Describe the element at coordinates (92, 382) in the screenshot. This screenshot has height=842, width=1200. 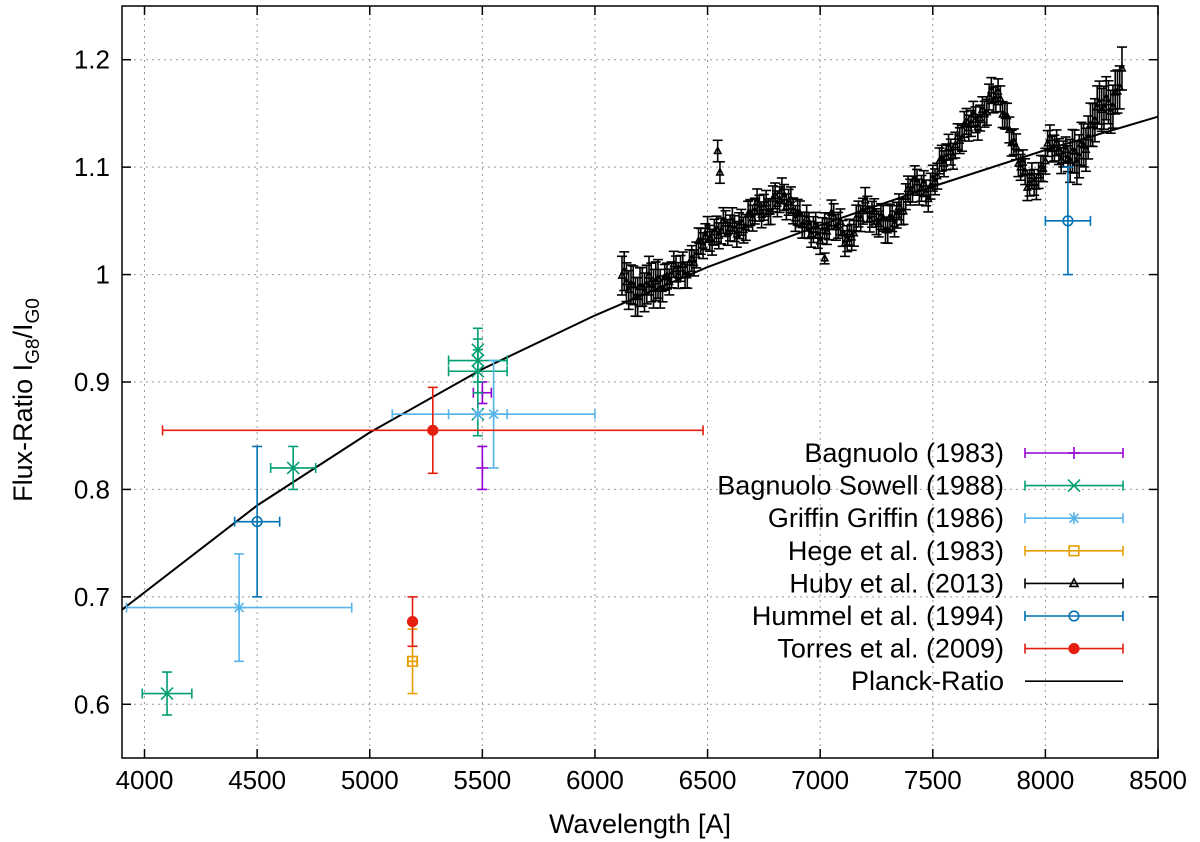
I see `y-tick-label: 0.9` at that location.